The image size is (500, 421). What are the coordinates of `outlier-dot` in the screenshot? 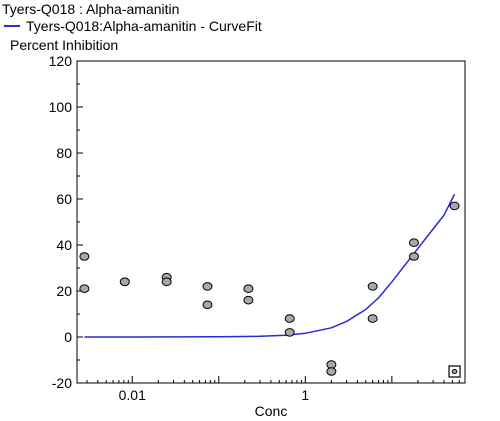 It's located at (454, 371).